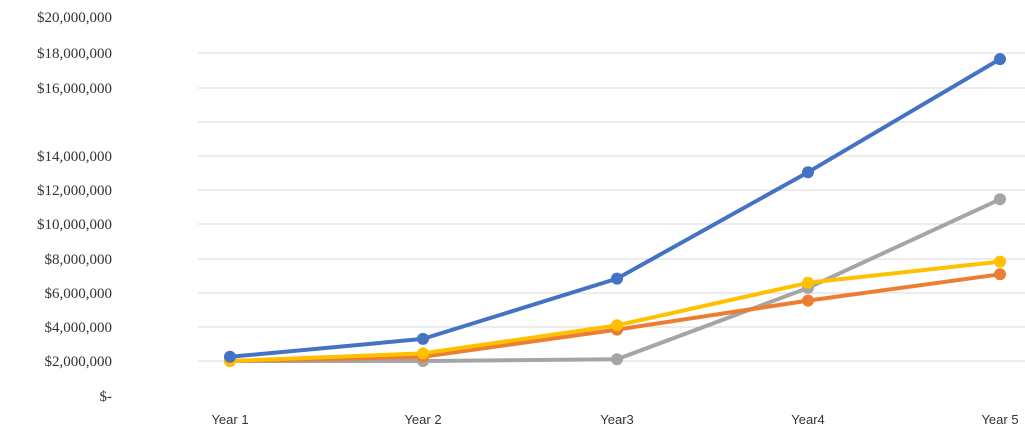 This screenshot has width=1025, height=430. I want to click on x-tick-label: Year 1, so click(229, 419).